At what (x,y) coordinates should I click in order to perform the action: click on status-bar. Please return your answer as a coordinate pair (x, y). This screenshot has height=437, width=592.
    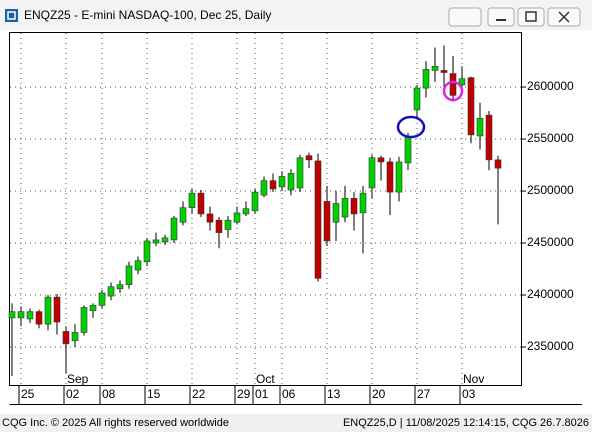
    Looking at the image, I should click on (296, 423).